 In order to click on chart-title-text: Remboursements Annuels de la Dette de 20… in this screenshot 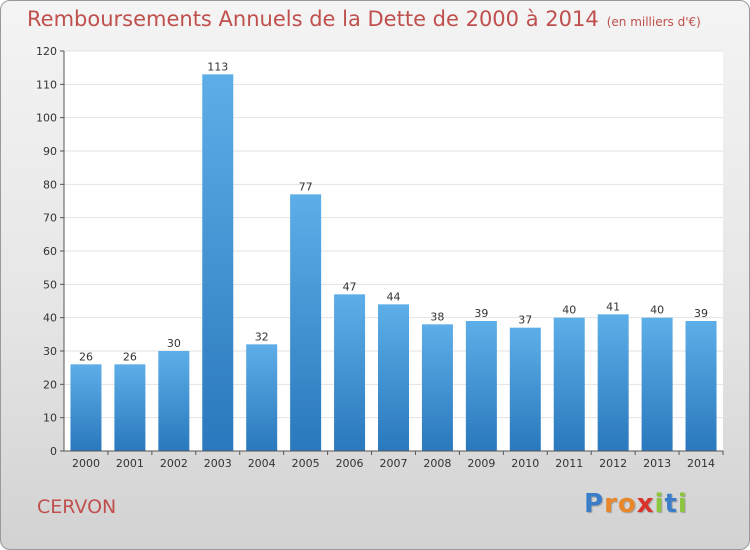, I will do `click(313, 19)`.